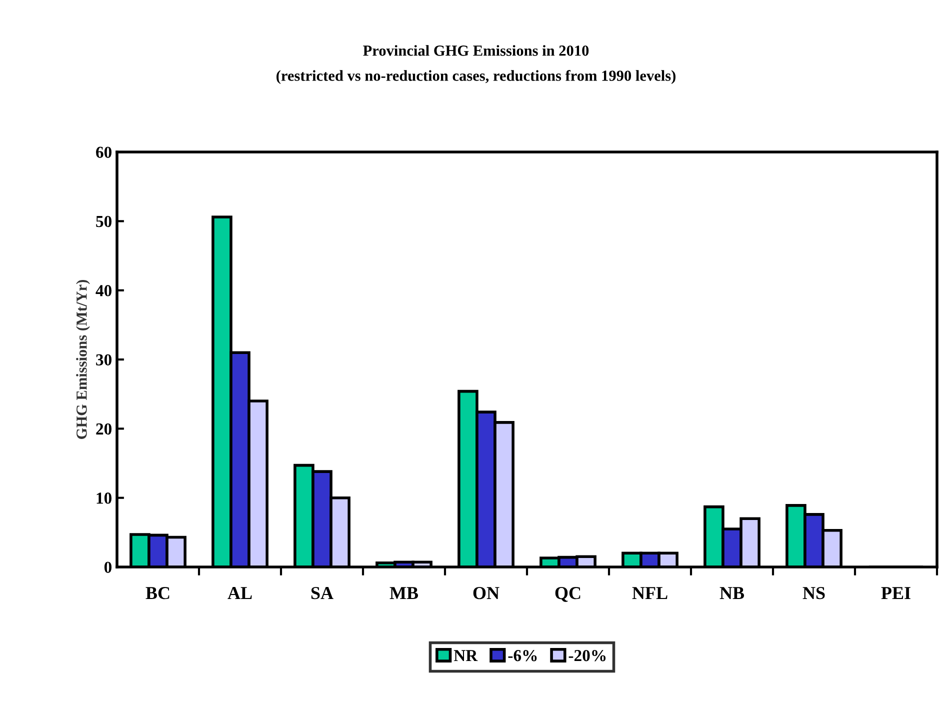 This screenshot has width=952, height=702. I want to click on legend-label: -6%, so click(522, 656).